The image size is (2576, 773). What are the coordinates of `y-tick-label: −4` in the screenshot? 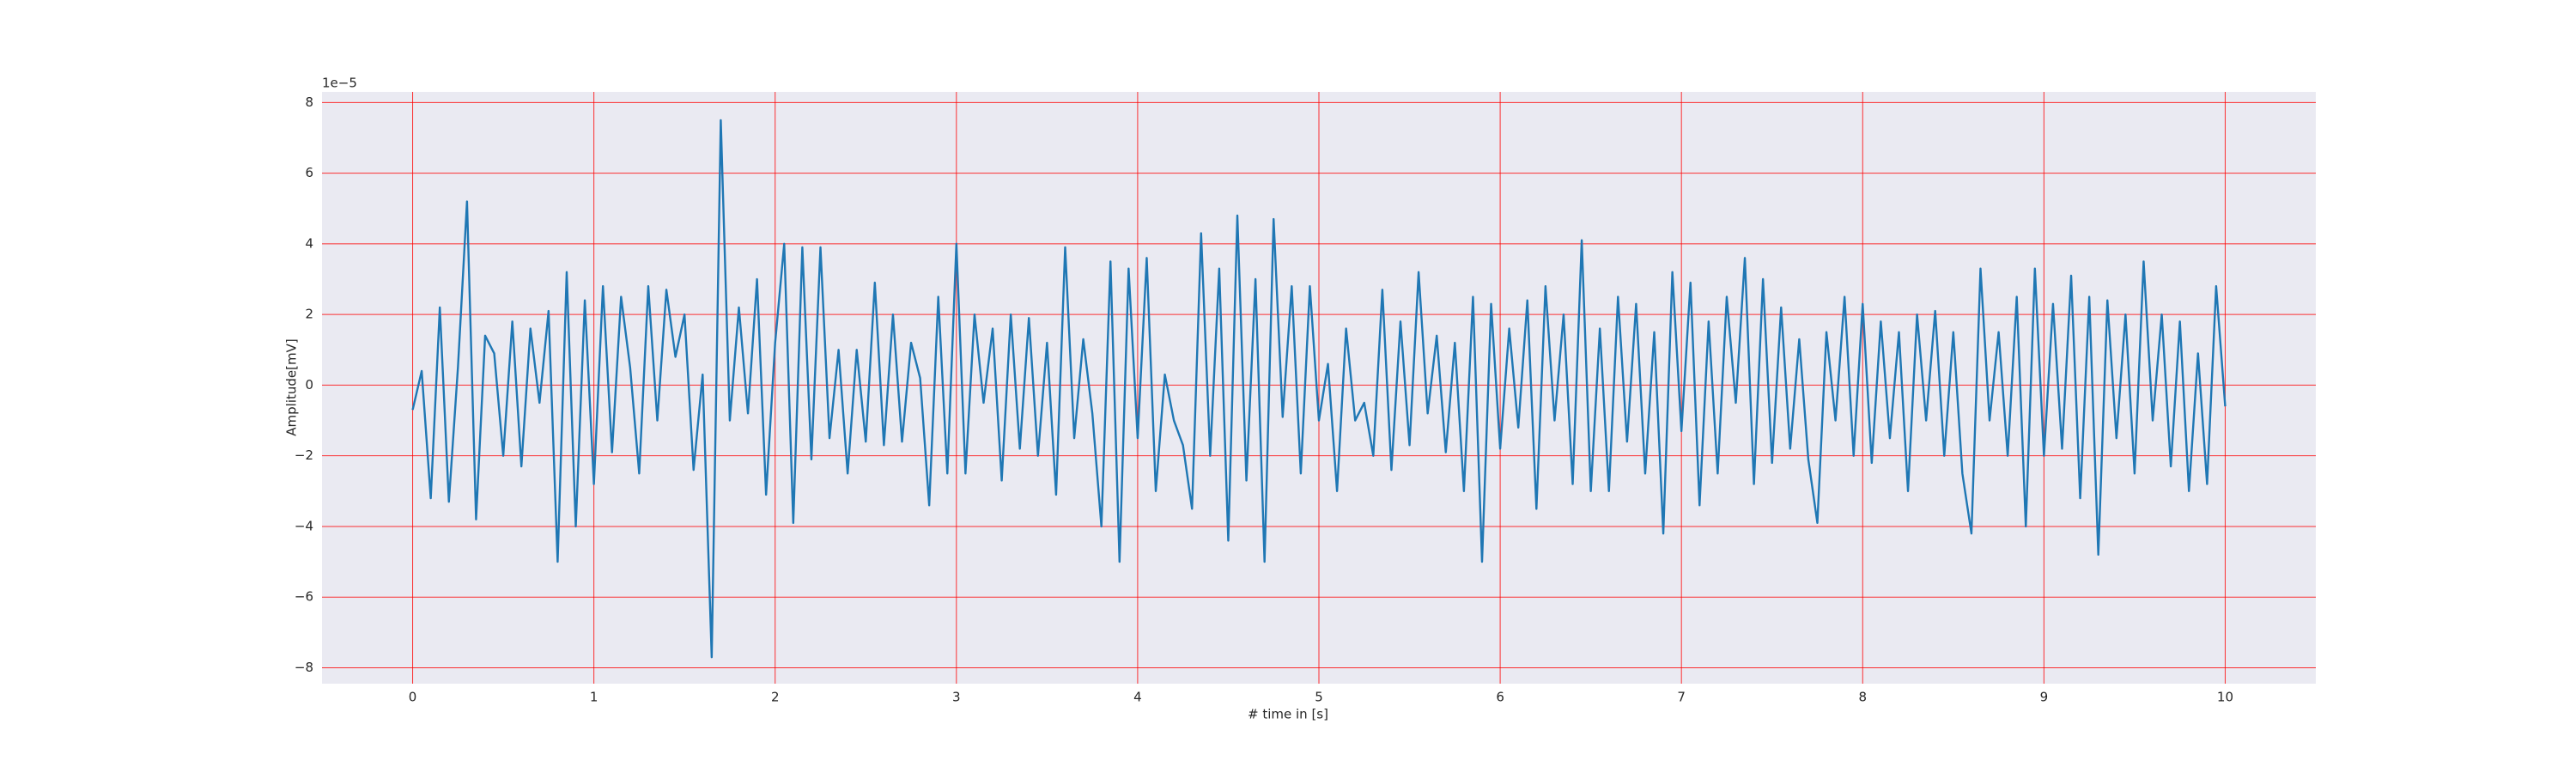 It's located at (304, 525).